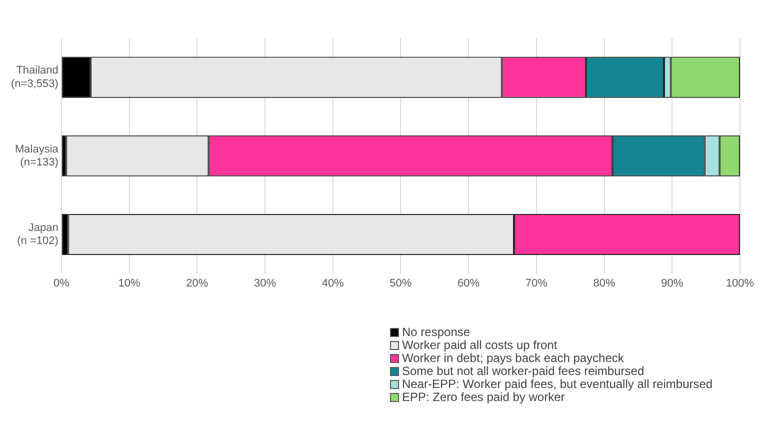 The width and height of the screenshot is (768, 426). Describe the element at coordinates (604, 283) in the screenshot. I see `x-tick-label: 80%` at that location.